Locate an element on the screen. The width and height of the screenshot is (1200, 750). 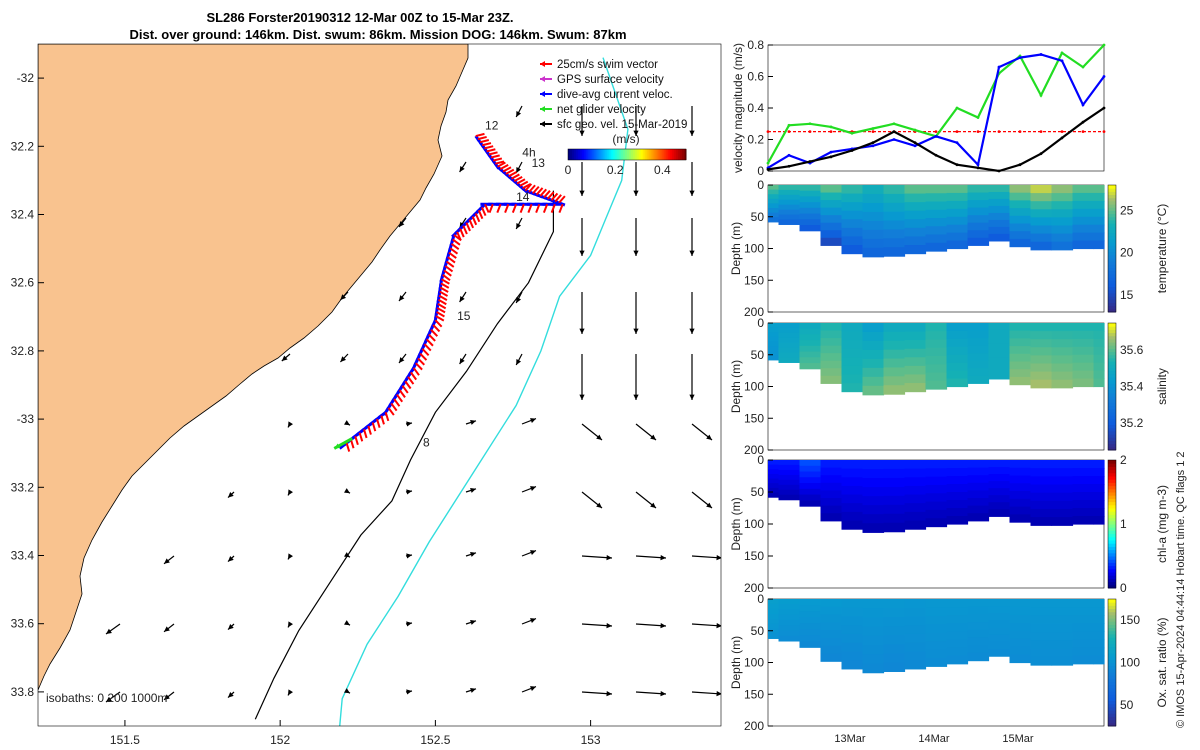
track-label: 8 is located at coordinates (426, 442).